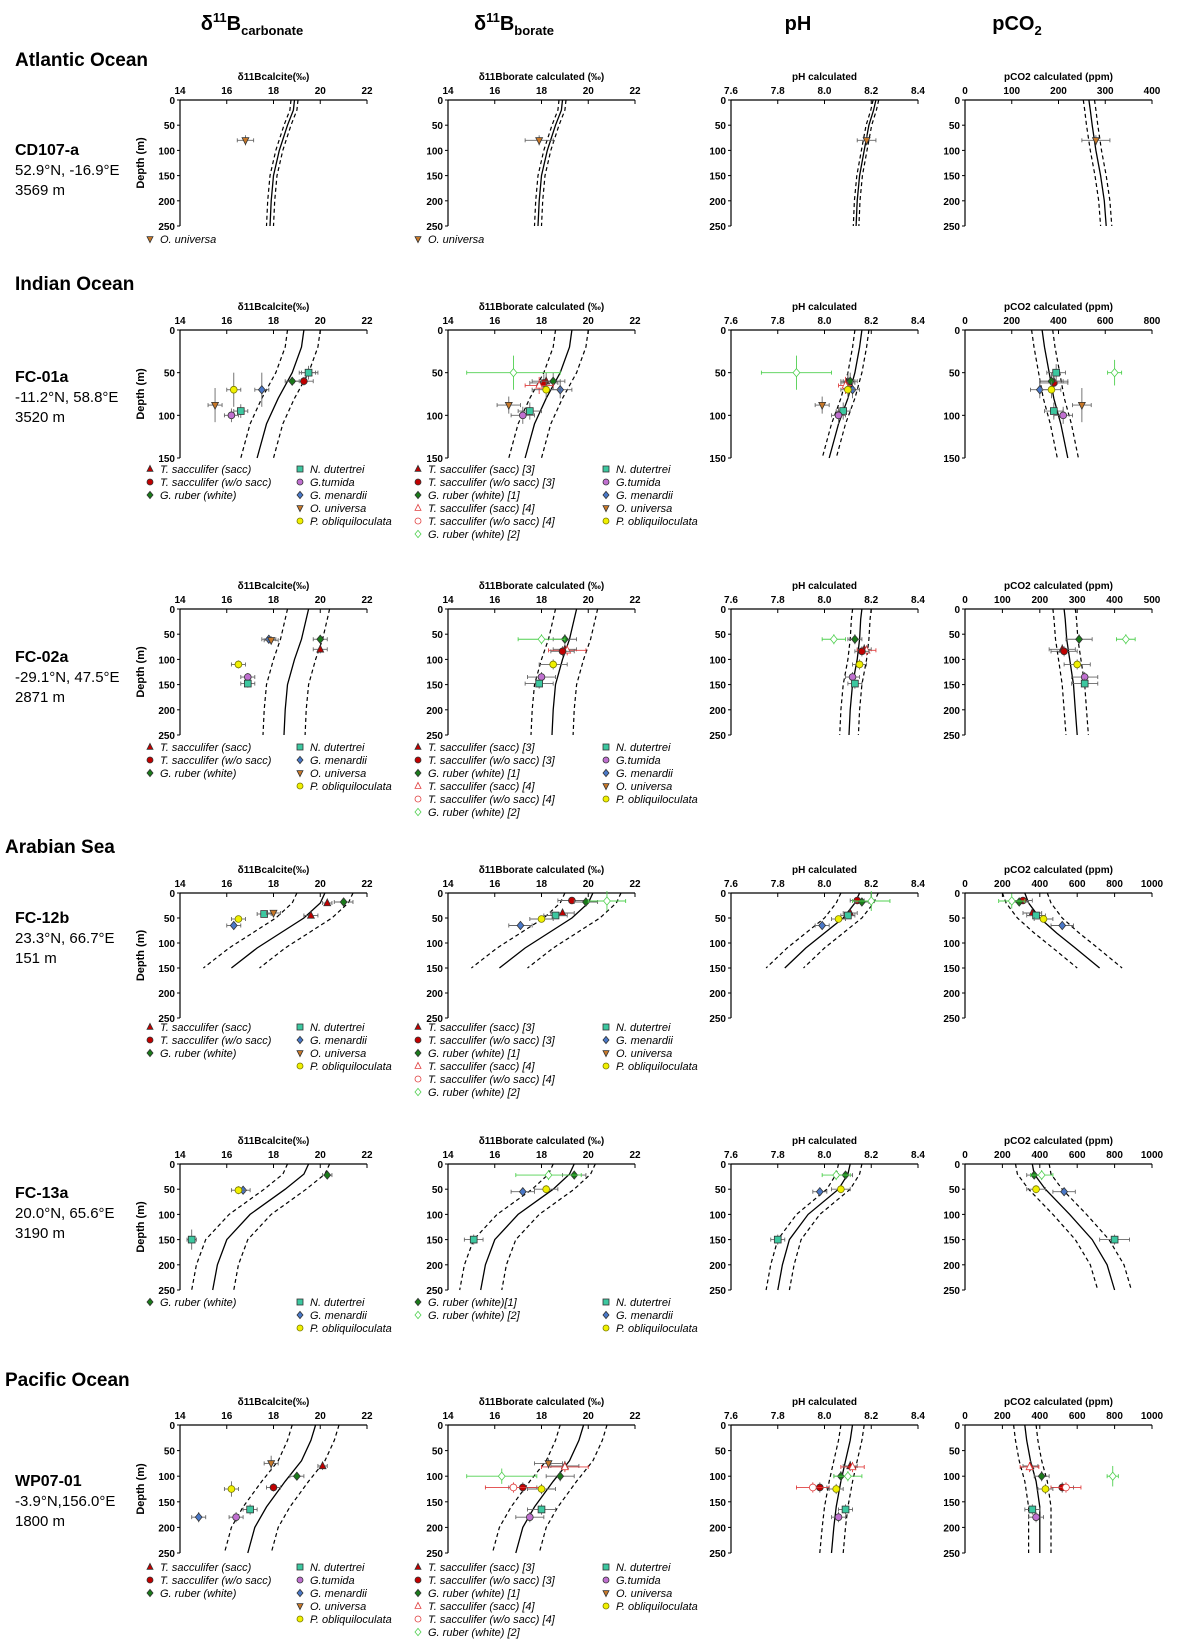 The width and height of the screenshot is (1182, 1642). What do you see at coordinates (567, 650) in the screenshot?
I see `data-point-Tsacc4` at bounding box center [567, 650].